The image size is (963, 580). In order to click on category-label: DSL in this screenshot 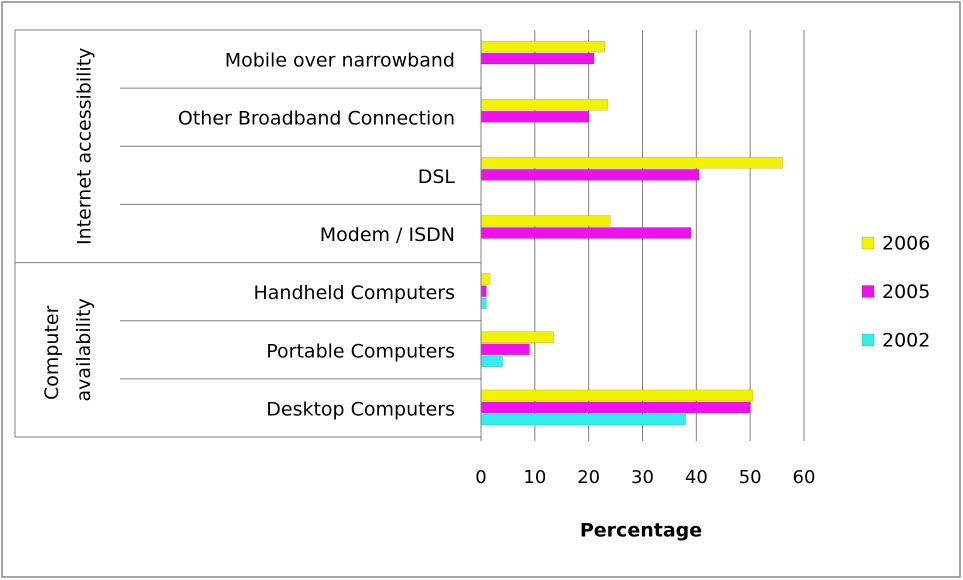, I will do `click(437, 177)`.